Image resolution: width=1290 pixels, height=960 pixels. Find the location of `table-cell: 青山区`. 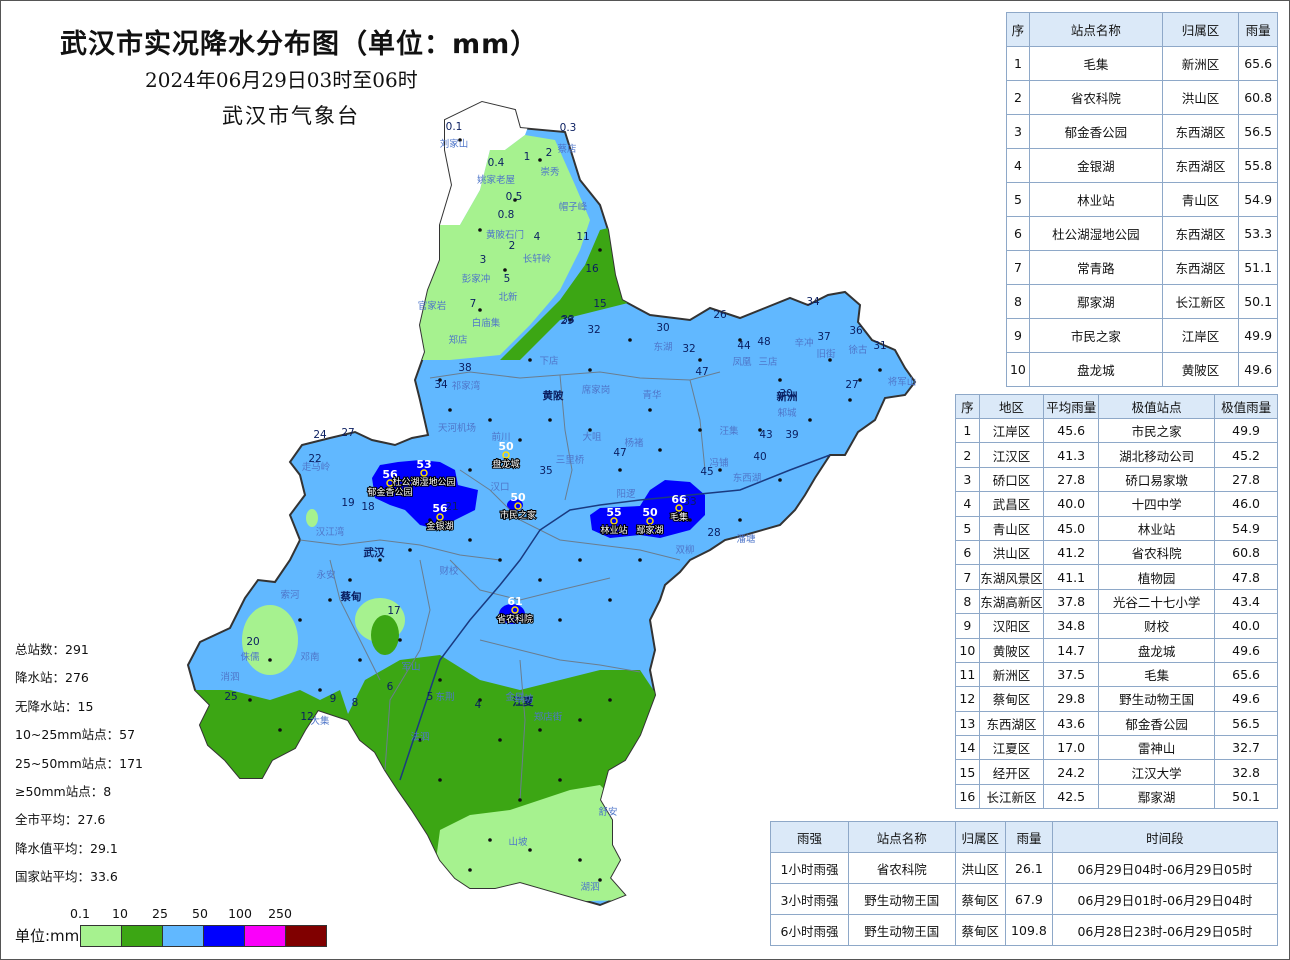

table-cell: 青山区 is located at coordinates (1011, 528).